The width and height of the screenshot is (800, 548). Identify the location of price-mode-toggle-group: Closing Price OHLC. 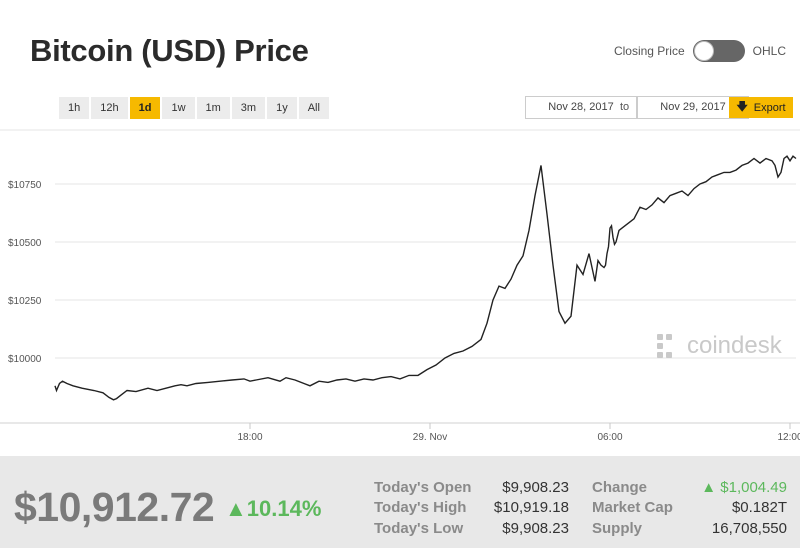
(700, 51).